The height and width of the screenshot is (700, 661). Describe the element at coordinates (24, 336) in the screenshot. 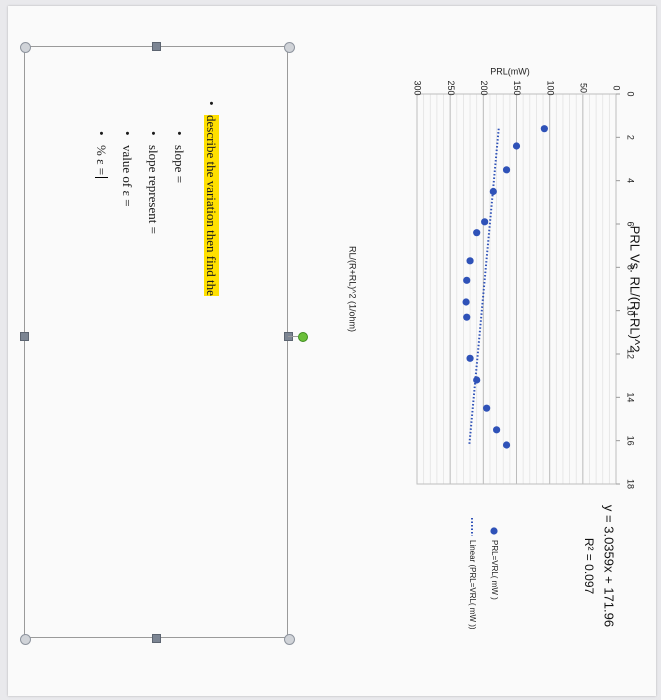

I see `resize-handle-left` at that location.